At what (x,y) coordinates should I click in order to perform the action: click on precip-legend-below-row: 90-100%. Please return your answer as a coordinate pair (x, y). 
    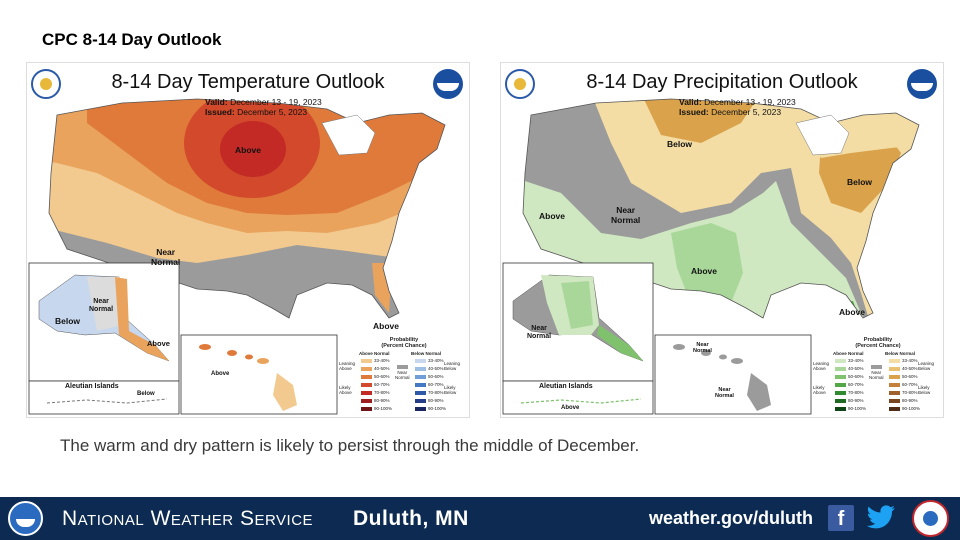
    Looking at the image, I should click on (904, 408).